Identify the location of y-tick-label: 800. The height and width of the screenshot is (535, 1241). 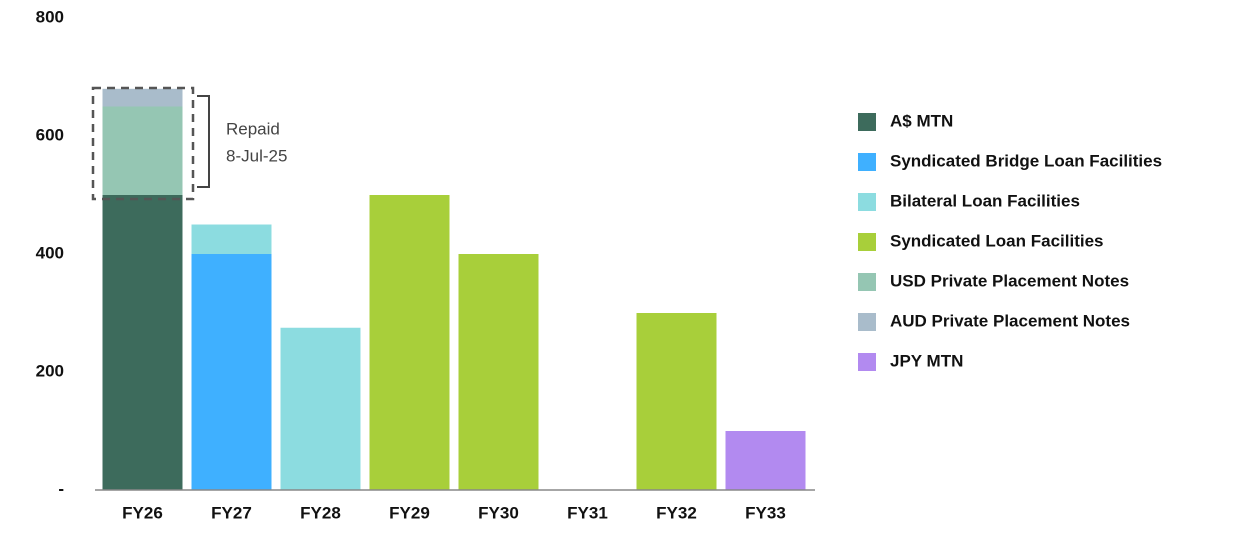
(50, 16).